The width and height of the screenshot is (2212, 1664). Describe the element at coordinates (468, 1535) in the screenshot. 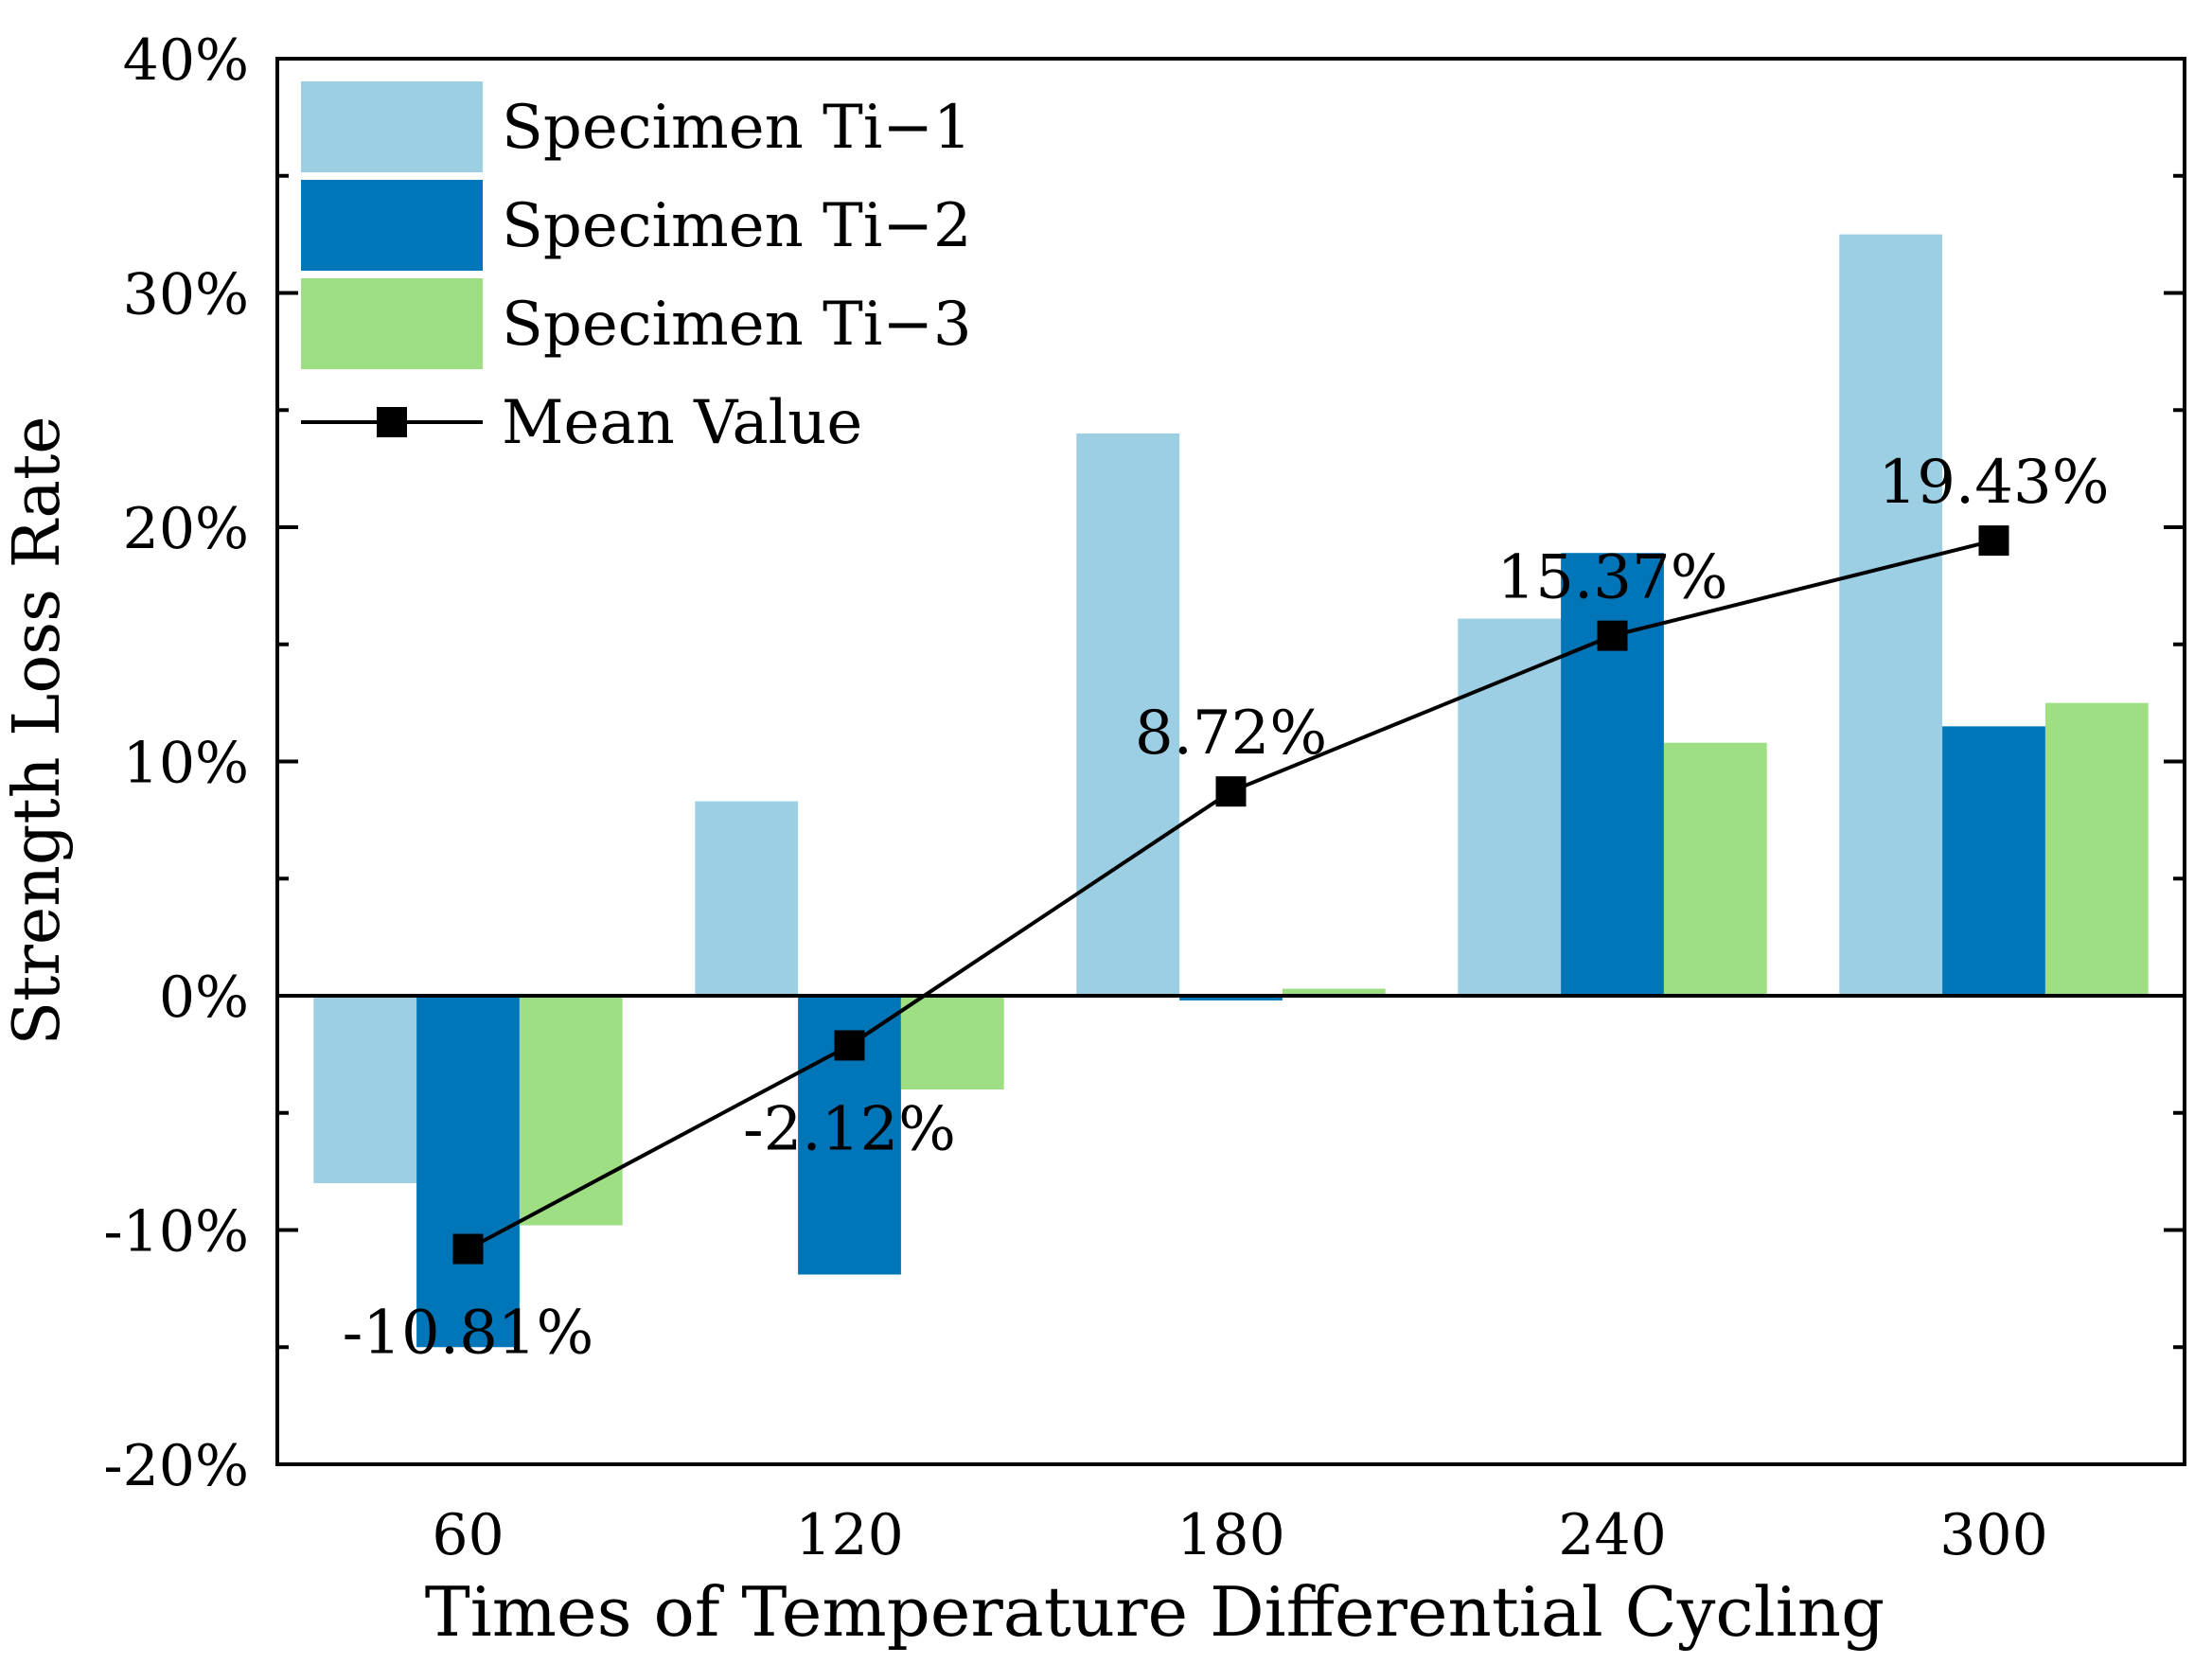

I see `x-tick-label: 60` at that location.